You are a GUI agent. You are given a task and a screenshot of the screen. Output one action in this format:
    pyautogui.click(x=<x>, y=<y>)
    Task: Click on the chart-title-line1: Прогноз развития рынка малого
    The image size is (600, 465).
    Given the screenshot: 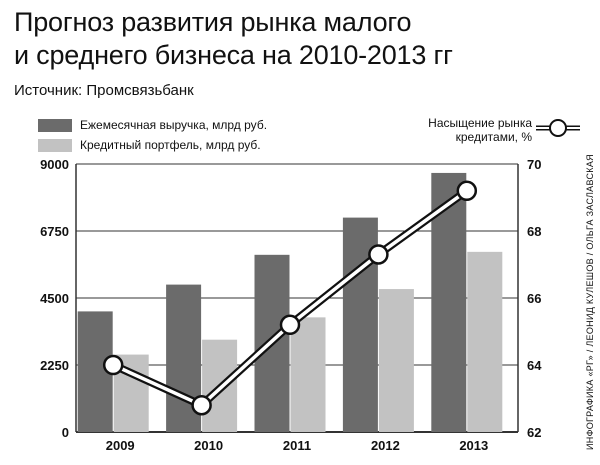 What is the action you would take?
    pyautogui.click(x=213, y=22)
    